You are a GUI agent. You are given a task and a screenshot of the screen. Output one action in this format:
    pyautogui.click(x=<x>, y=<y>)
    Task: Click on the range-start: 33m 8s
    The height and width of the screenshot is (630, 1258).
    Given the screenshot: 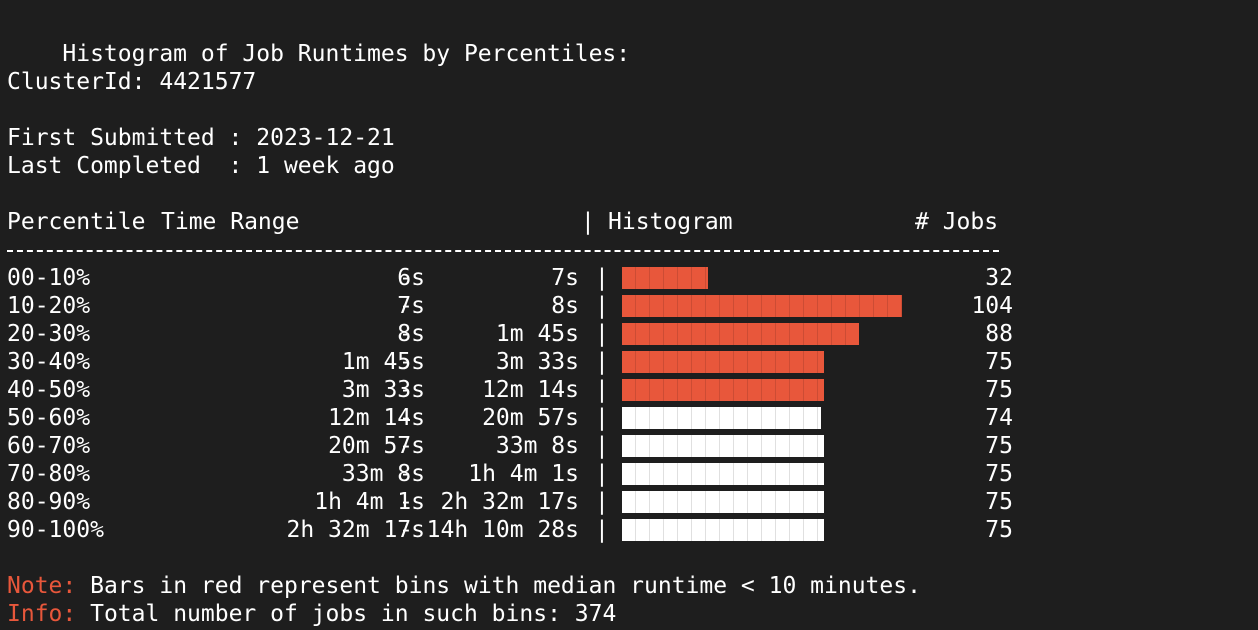 What is the action you would take?
    pyautogui.click(x=383, y=474)
    